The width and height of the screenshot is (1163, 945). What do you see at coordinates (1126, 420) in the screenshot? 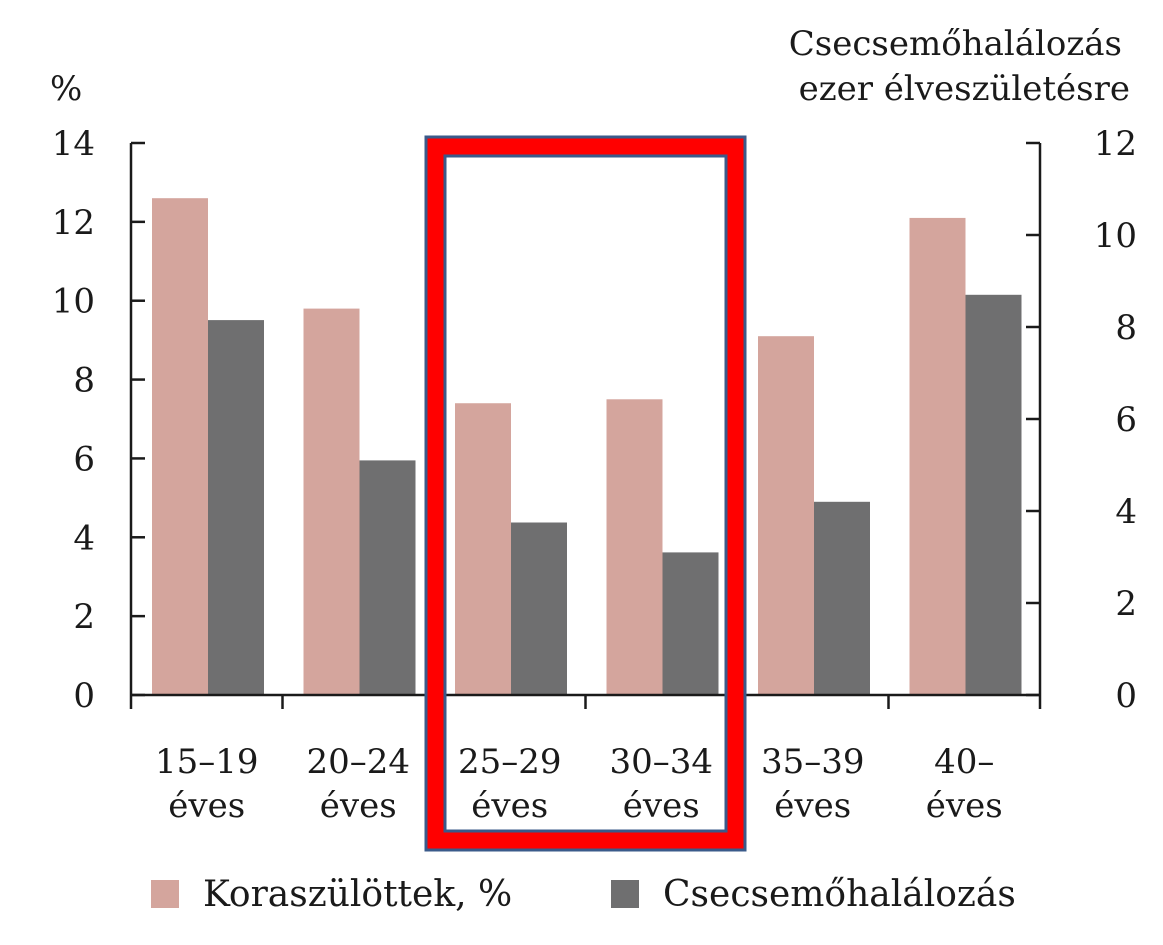
I see `right-tick-label-6: 6` at bounding box center [1126, 420].